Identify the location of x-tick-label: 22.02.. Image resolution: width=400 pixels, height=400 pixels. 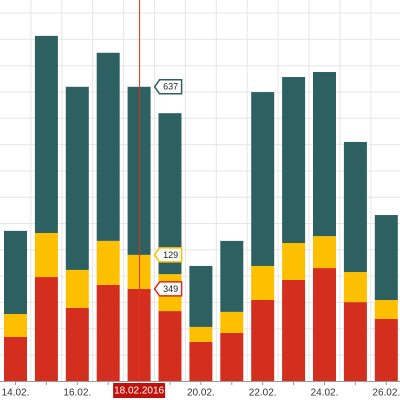
(263, 393).